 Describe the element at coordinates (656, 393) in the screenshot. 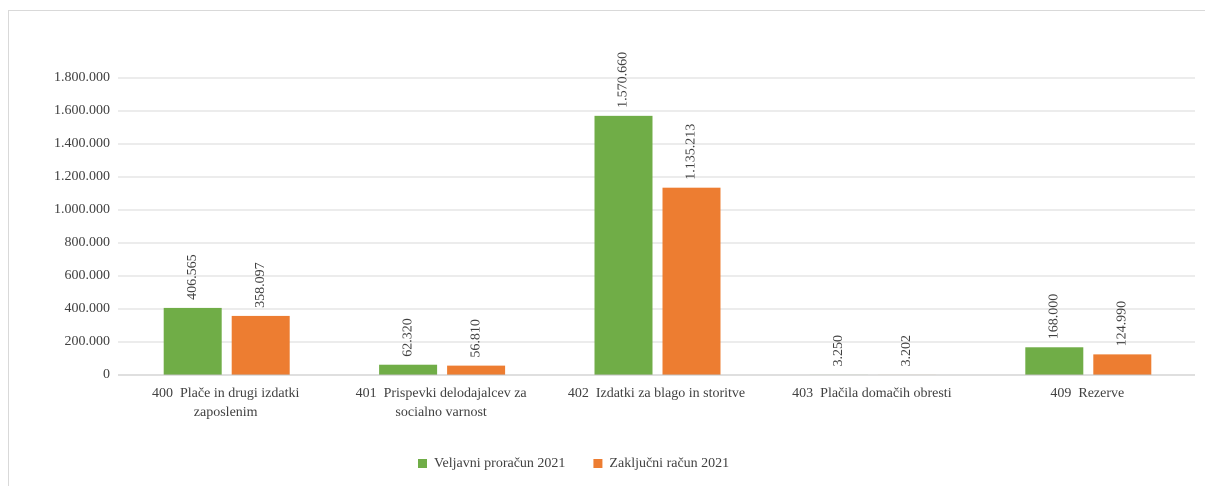

I see `x-tick-label: 402 Izdatki za blago in storitve` at that location.